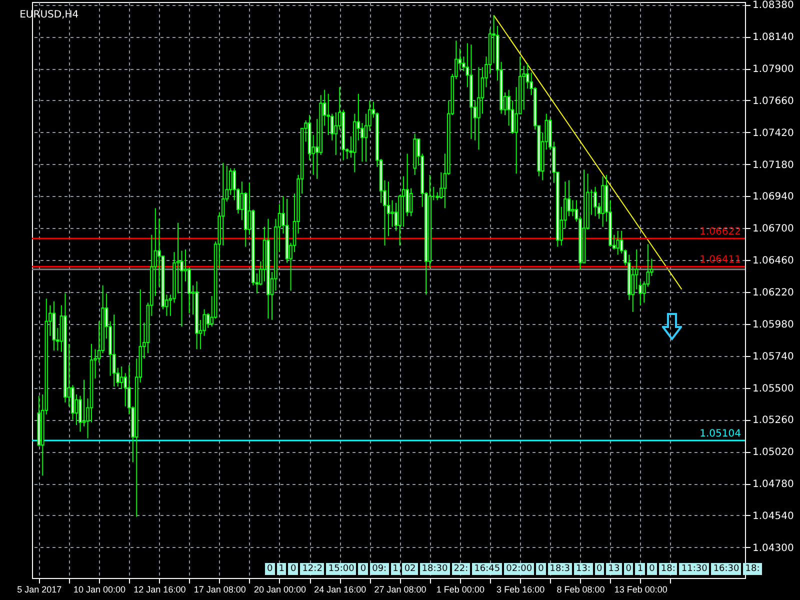  What do you see at coordinates (773, 548) in the screenshot?
I see `y-tick-label: 1.04300` at bounding box center [773, 548].